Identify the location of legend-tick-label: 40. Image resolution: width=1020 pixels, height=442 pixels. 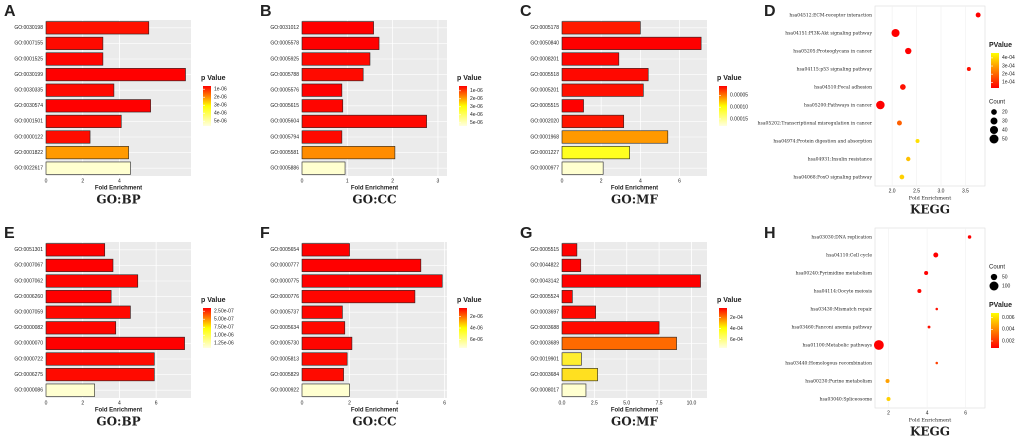
(1005, 130).